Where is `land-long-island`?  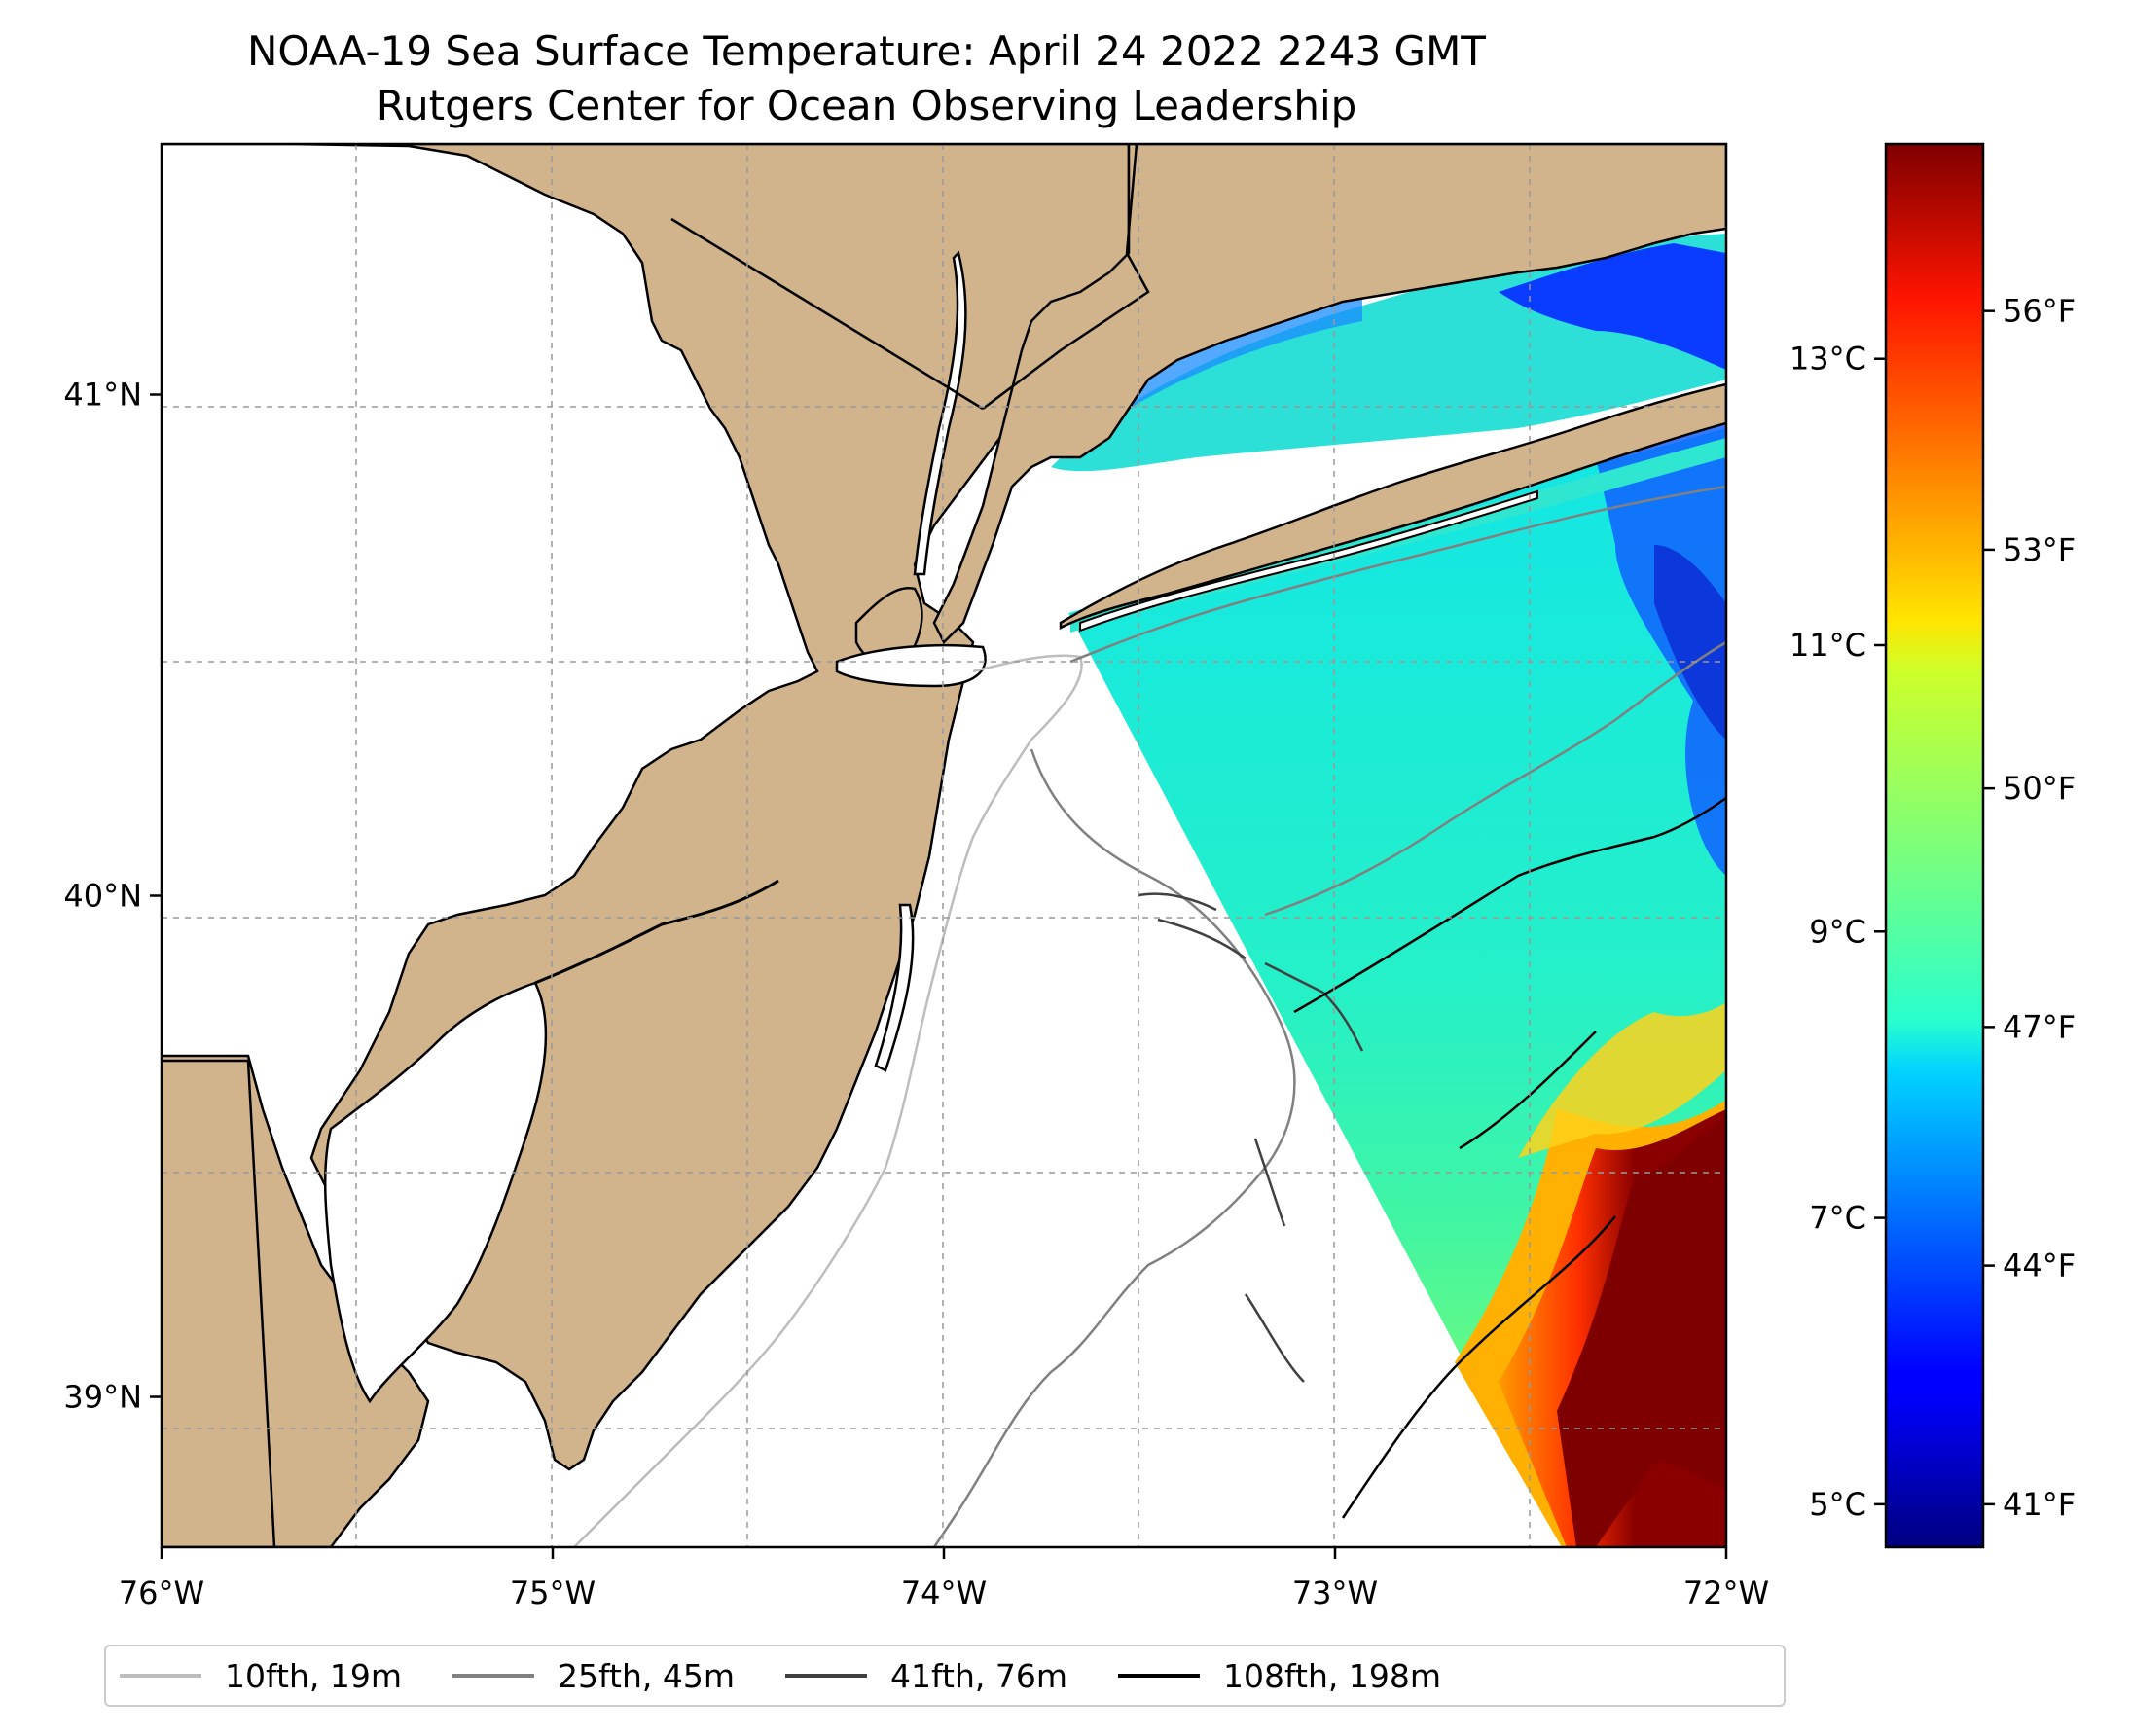 land-long-island is located at coordinates (1392, 507).